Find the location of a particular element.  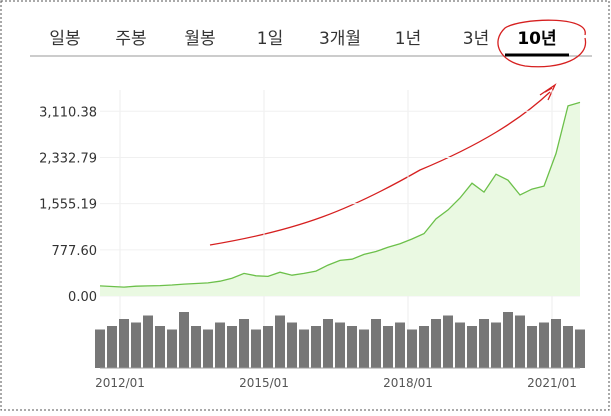

tab: 3년 is located at coordinates (476, 39).